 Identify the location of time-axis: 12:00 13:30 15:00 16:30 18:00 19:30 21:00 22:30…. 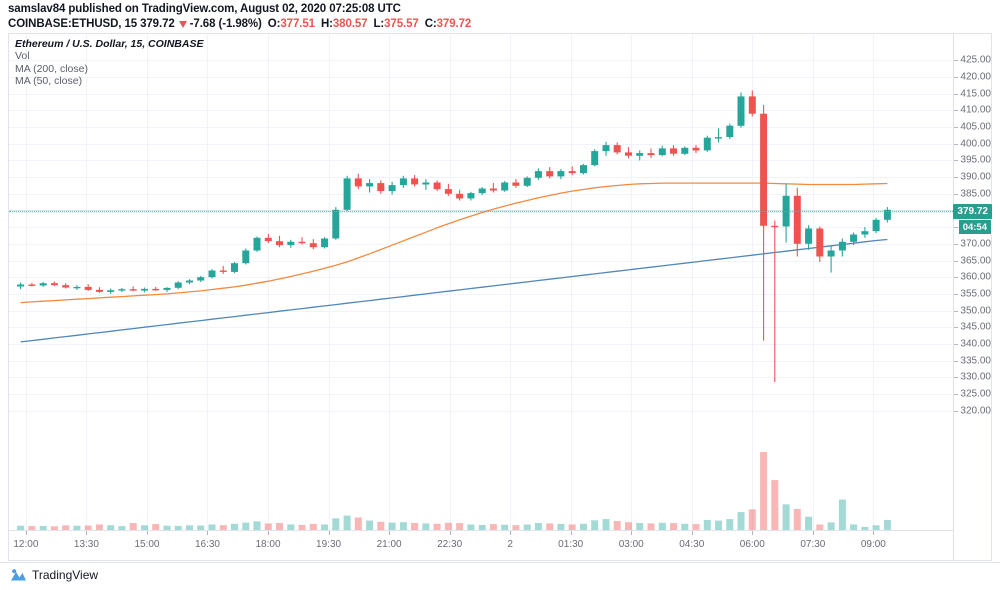
(481, 545).